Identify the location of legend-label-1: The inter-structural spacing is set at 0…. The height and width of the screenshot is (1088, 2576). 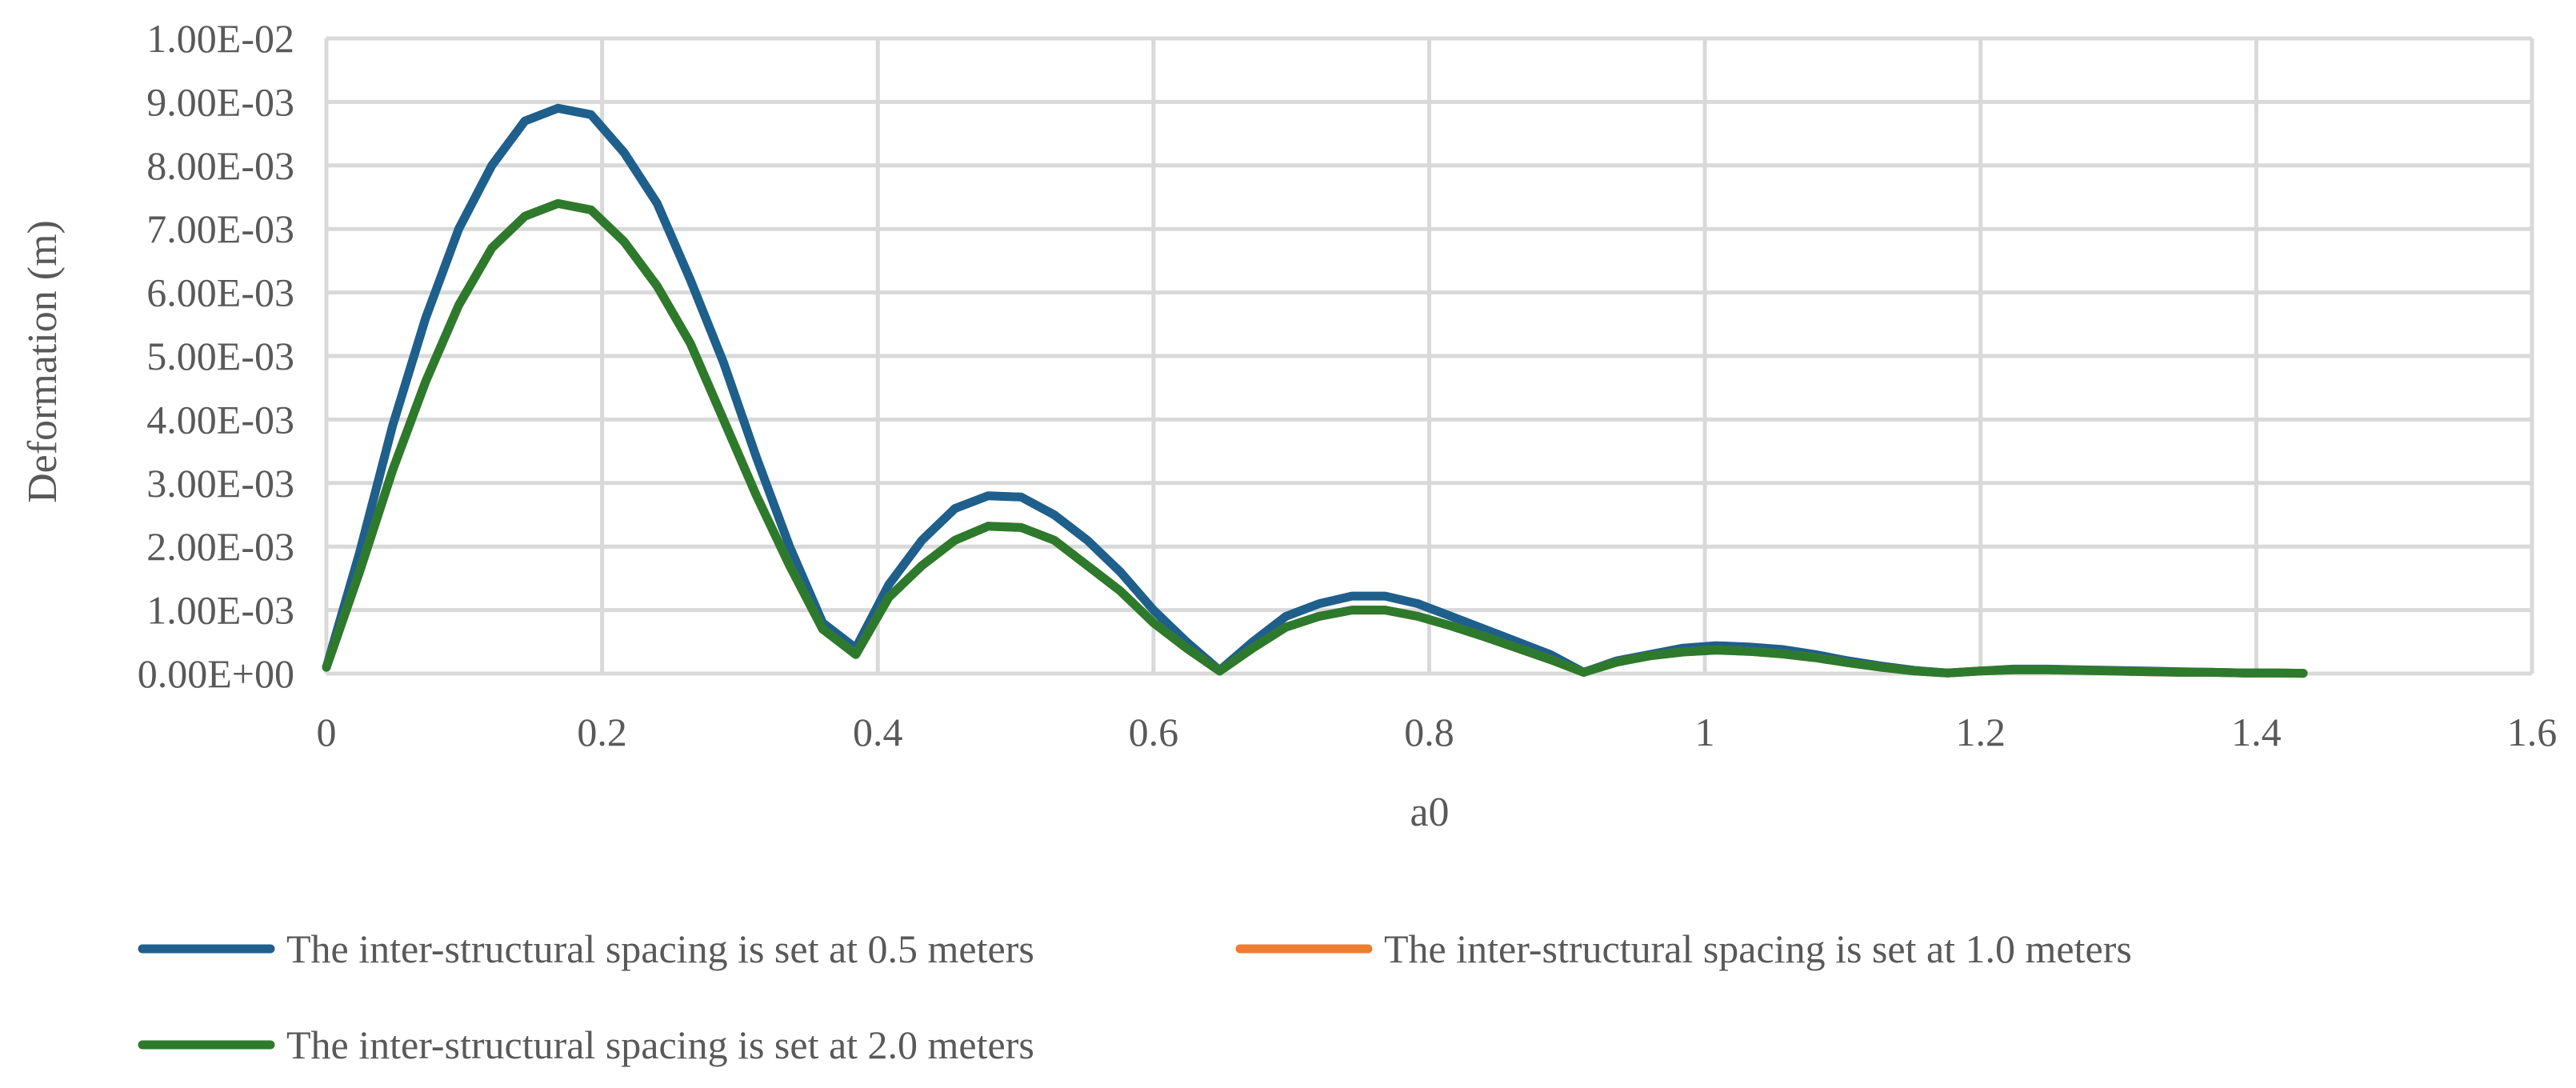
(660, 948).